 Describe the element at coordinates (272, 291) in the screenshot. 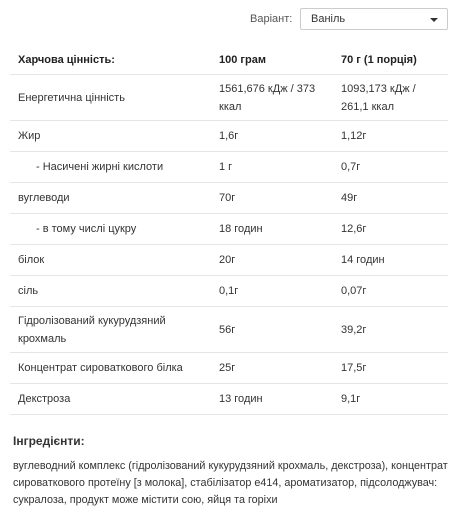

I see `table-cell: 0,1г` at that location.